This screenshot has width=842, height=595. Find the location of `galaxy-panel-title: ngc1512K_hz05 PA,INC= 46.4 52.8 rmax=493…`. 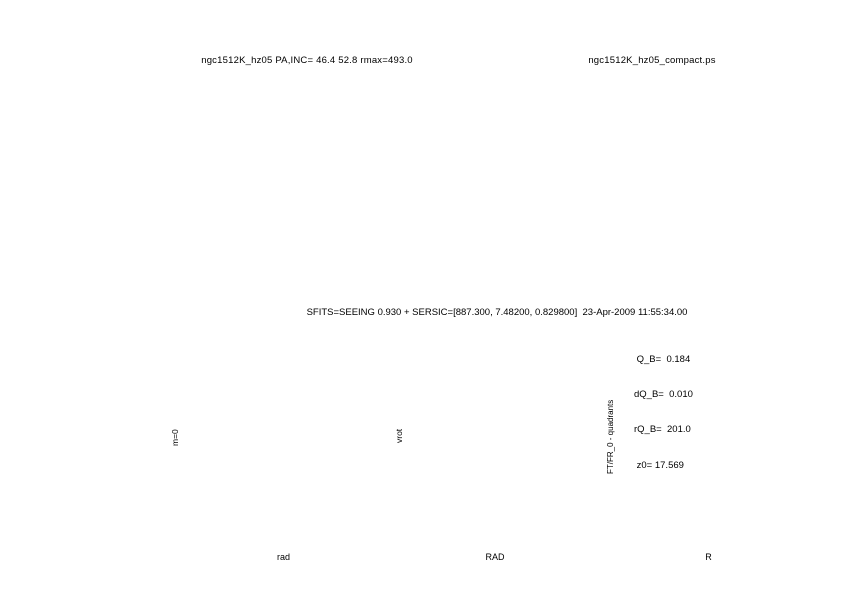

galaxy-panel-title: ngc1512K_hz05 PA,INC= 46.4 52.8 rmax=493… is located at coordinates (307, 60).